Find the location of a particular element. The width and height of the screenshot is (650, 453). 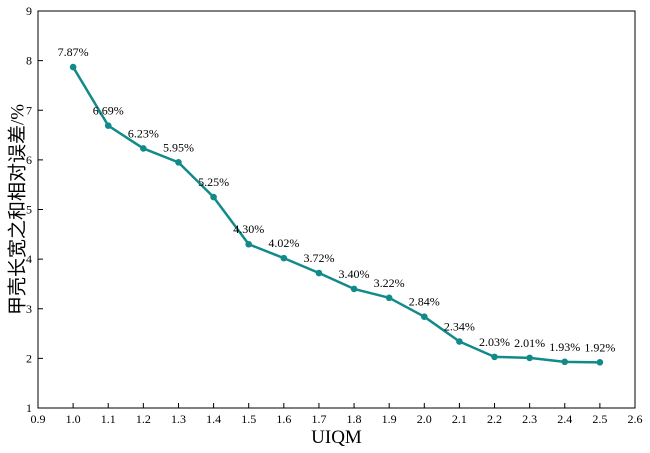

data-label: 1.92% is located at coordinates (599, 347).